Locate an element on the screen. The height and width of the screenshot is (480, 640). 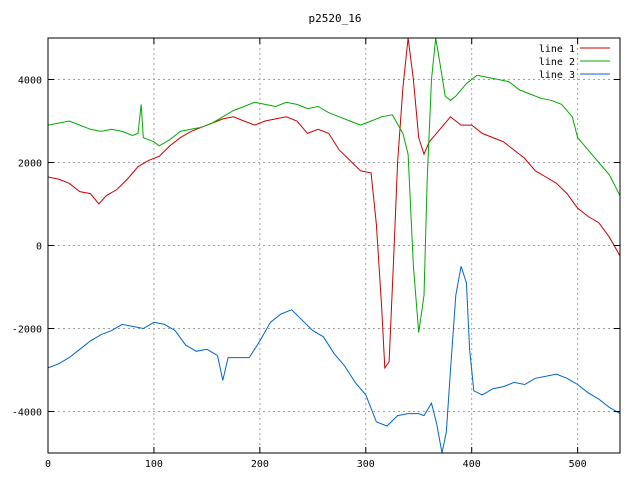
x-tick-label: 0 is located at coordinates (48, 464).